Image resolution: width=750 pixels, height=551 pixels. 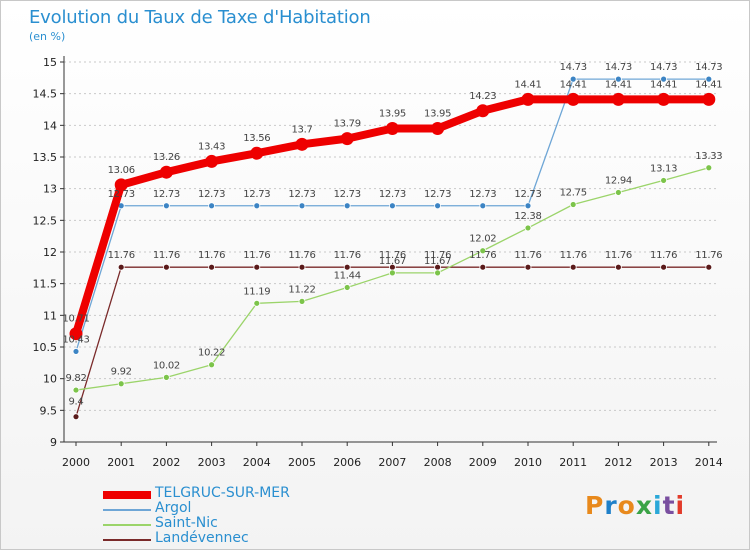 I want to click on x-tick-label: 2003, so click(x=212, y=462).